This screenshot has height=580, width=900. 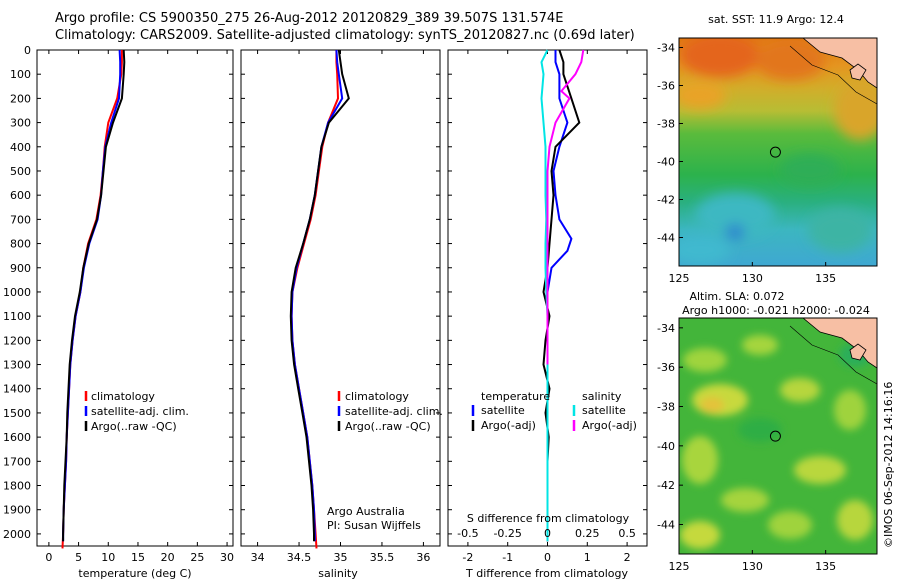 I want to click on x-tick-label: 5, so click(x=78, y=557).